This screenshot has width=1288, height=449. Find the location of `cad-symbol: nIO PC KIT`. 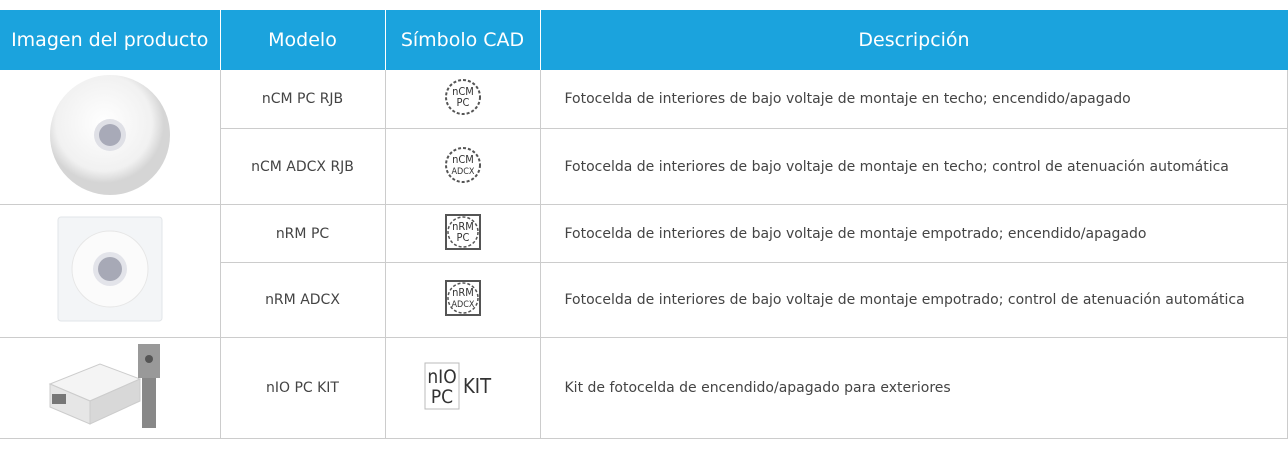

cad-symbol: nIO PC KIT is located at coordinates (463, 388).